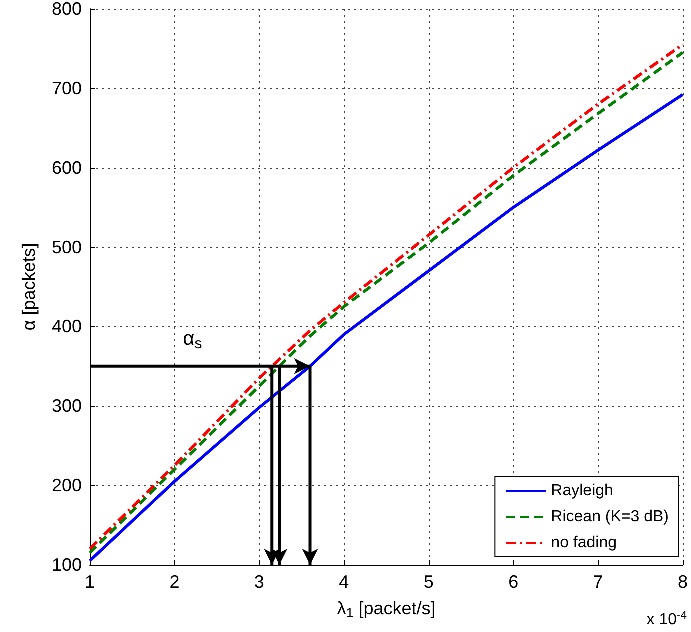 The width and height of the screenshot is (691, 632). Describe the element at coordinates (582, 491) in the screenshot. I see `legend-label: Rayleigh` at that location.